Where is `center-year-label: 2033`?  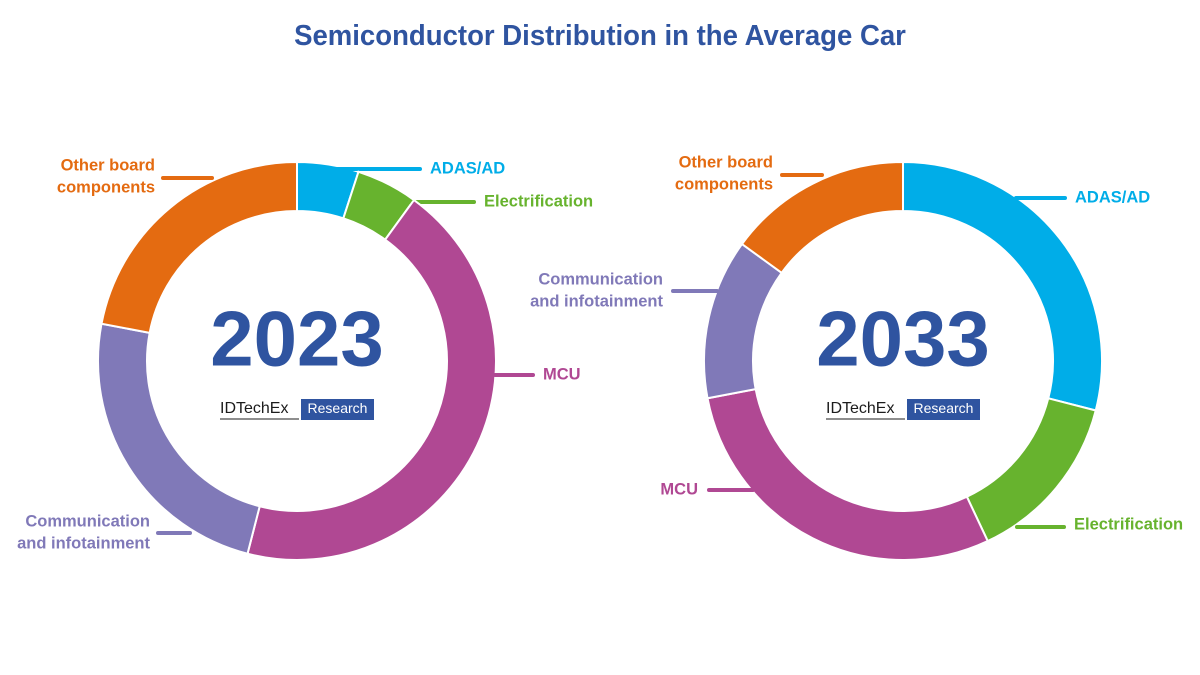
center-year-label: 2033 is located at coordinates (903, 339).